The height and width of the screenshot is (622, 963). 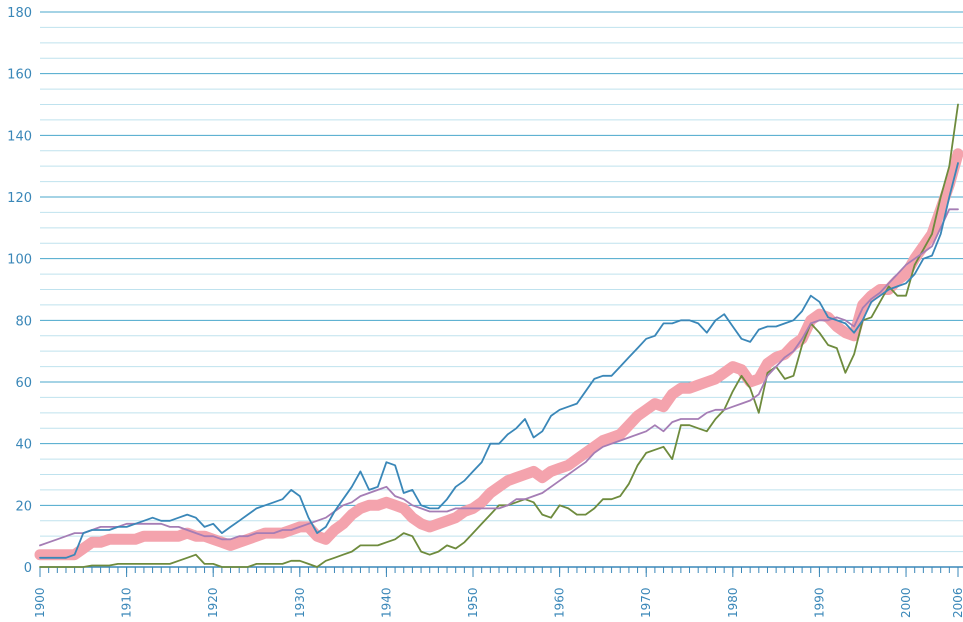 I want to click on x-tick-label: 1960, so click(x=560, y=602).